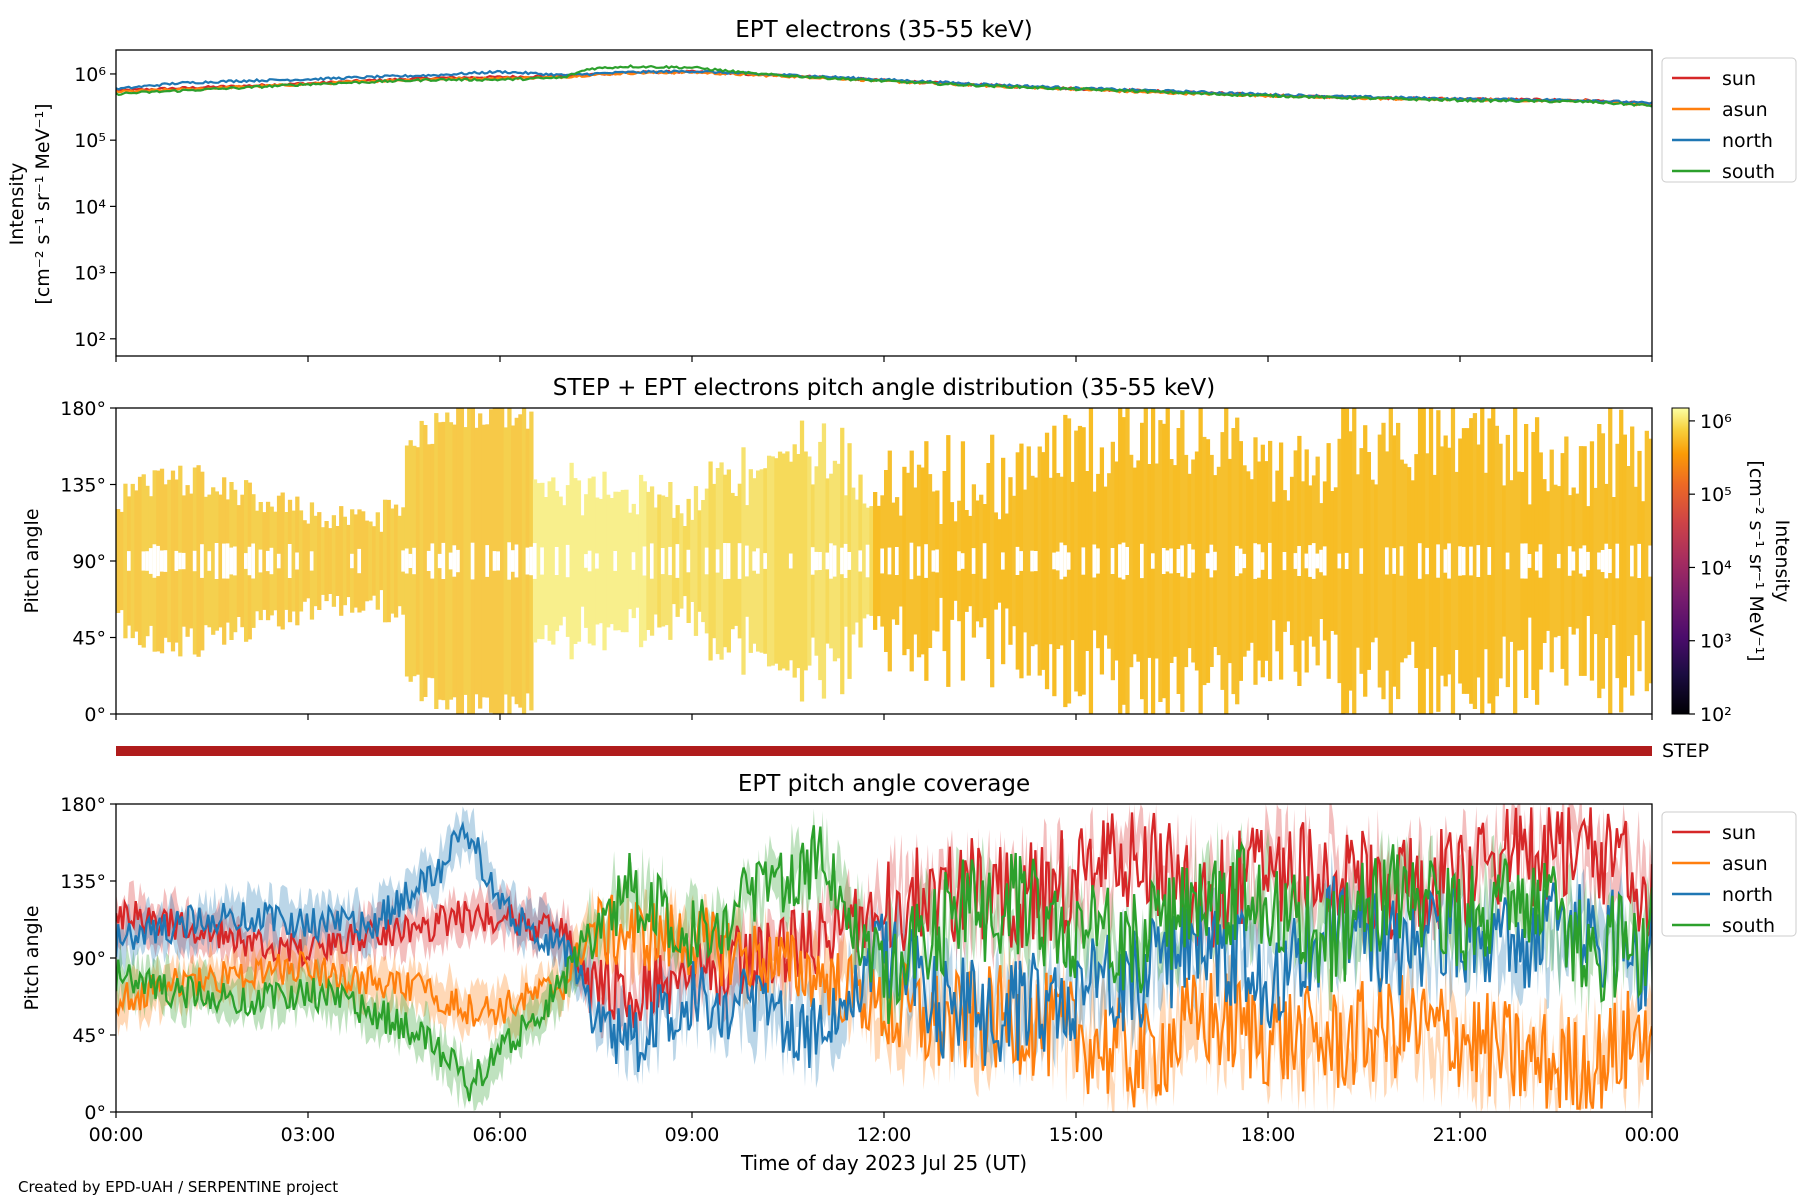  What do you see at coordinates (1685, 751) in the screenshot?
I see `step-bar-label: STEP` at bounding box center [1685, 751].